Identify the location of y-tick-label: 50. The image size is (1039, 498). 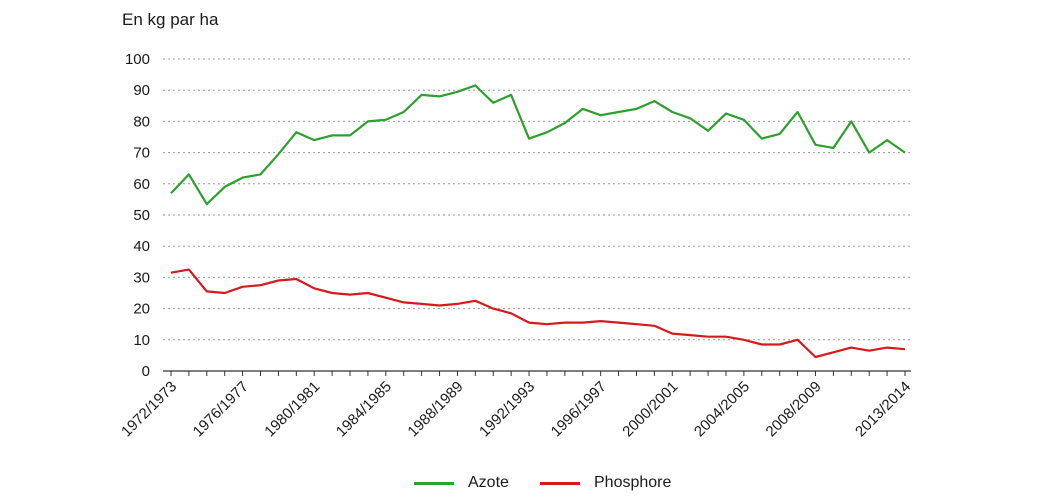
(141, 215).